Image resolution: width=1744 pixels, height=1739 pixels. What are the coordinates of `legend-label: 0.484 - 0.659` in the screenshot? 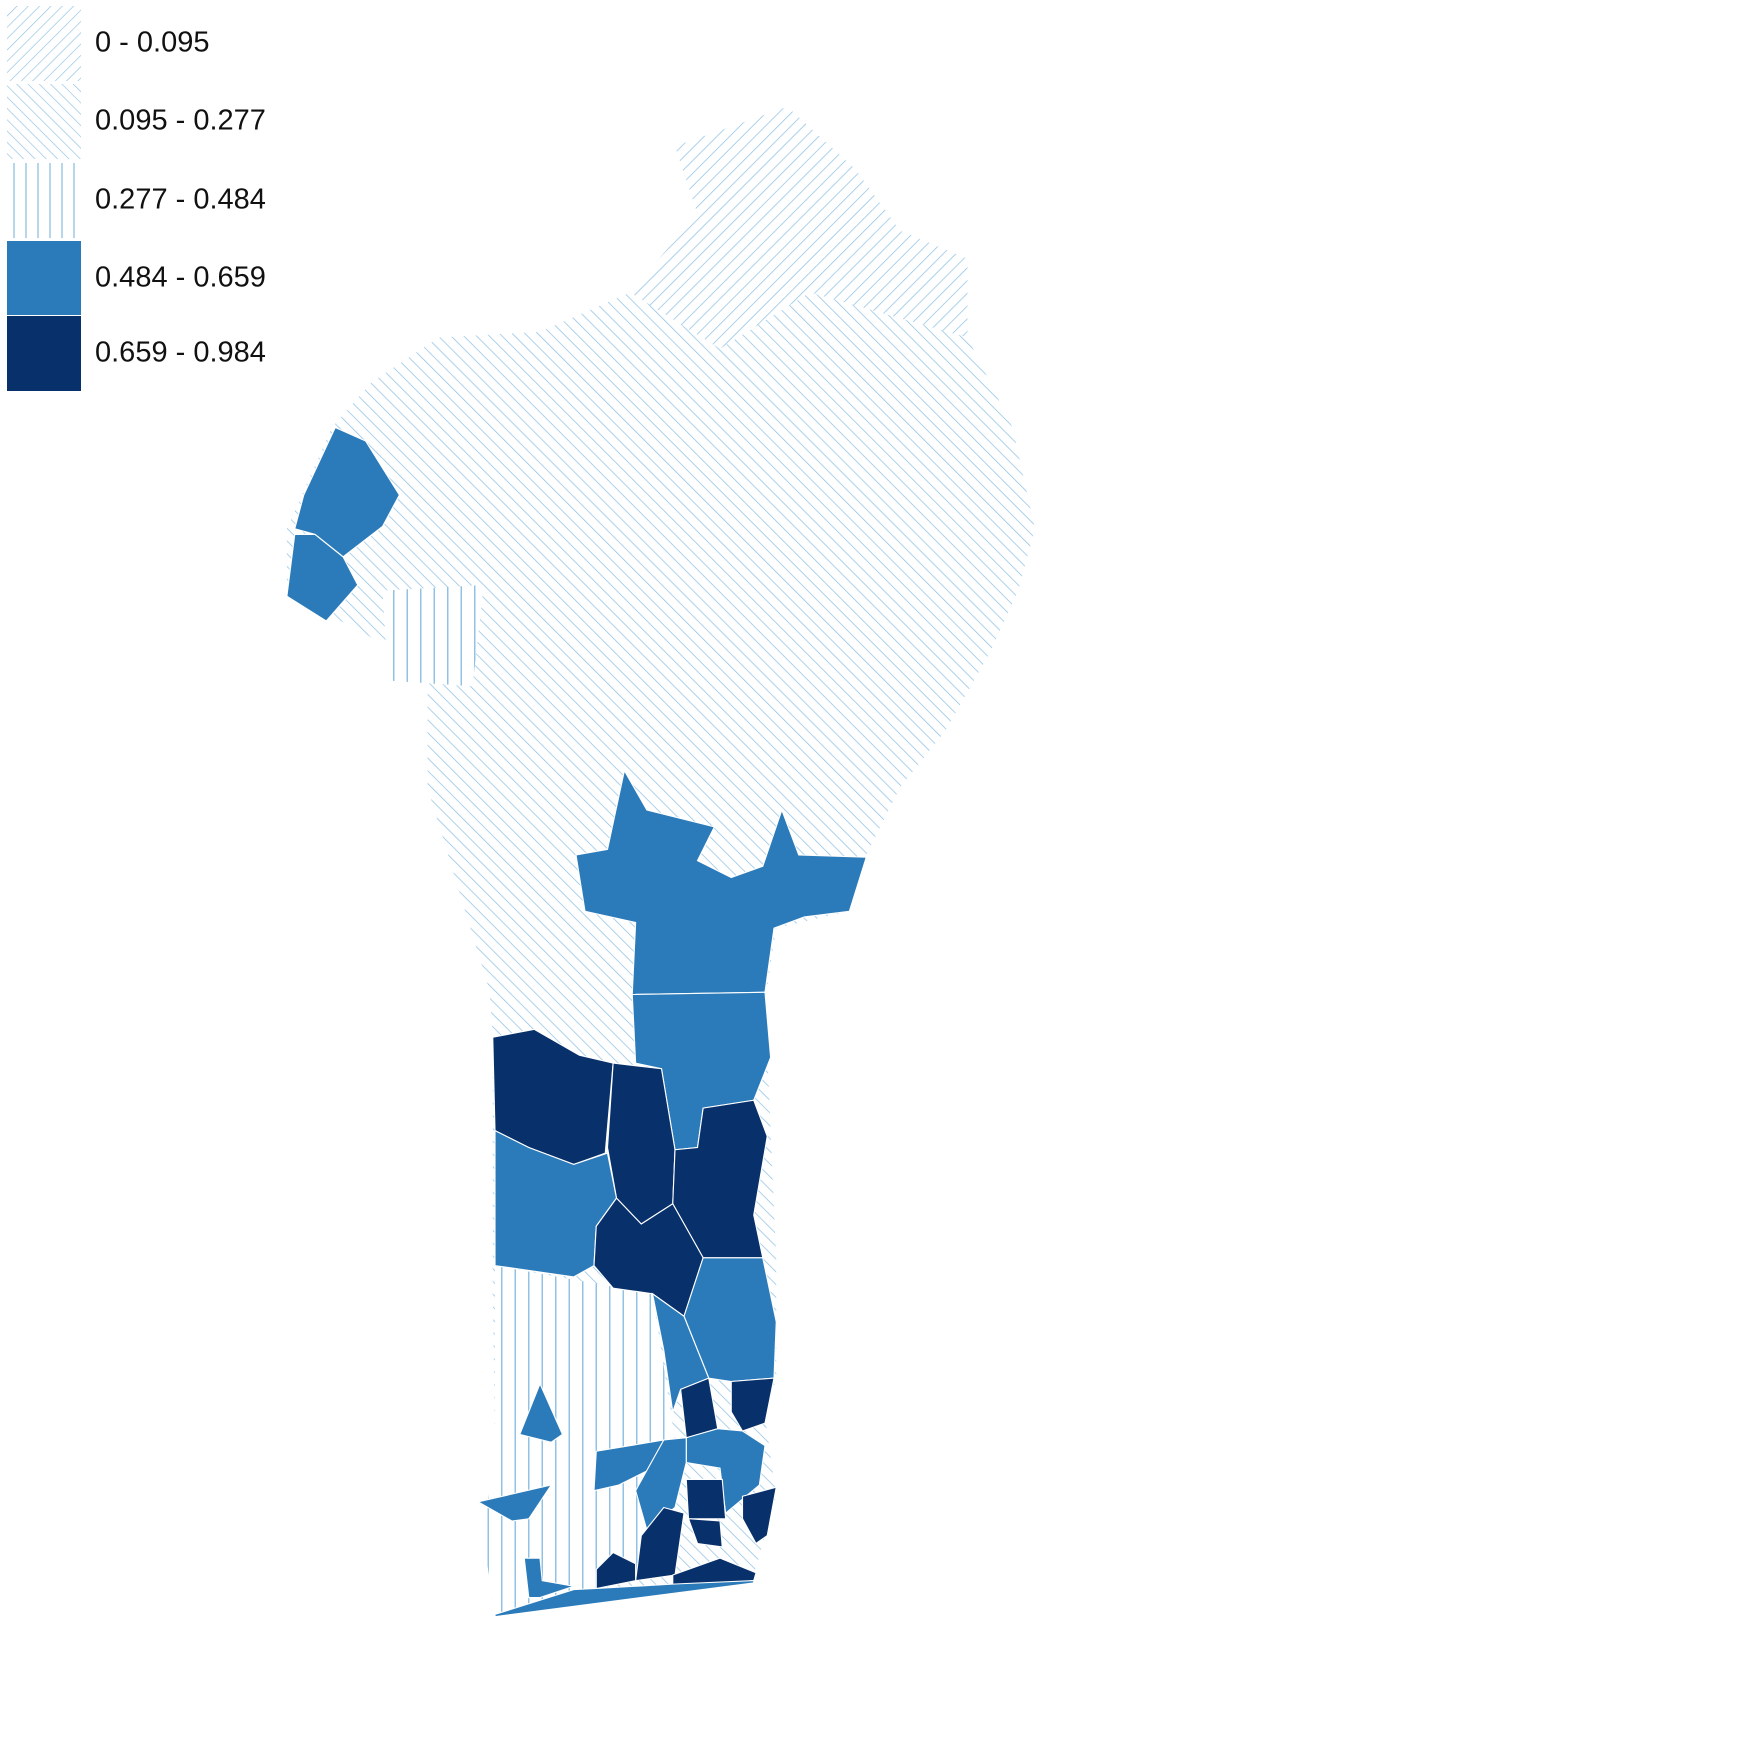 It's located at (180, 278).